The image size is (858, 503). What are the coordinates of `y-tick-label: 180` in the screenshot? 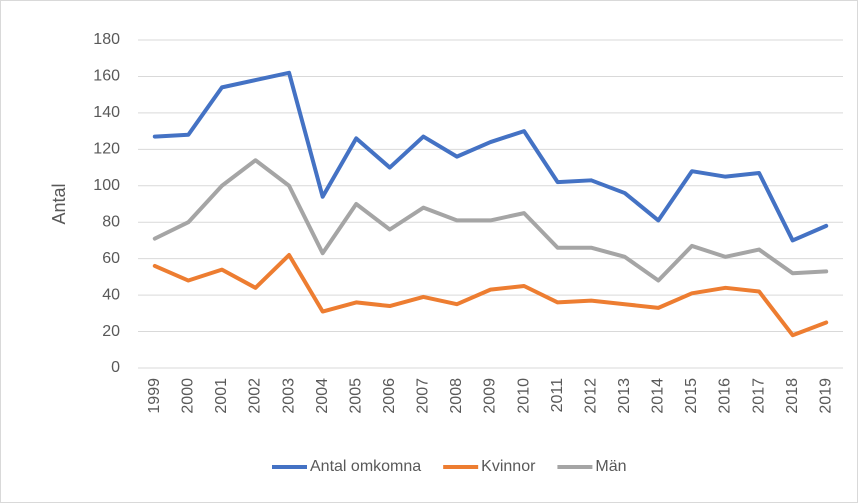 It's located at (106, 39).